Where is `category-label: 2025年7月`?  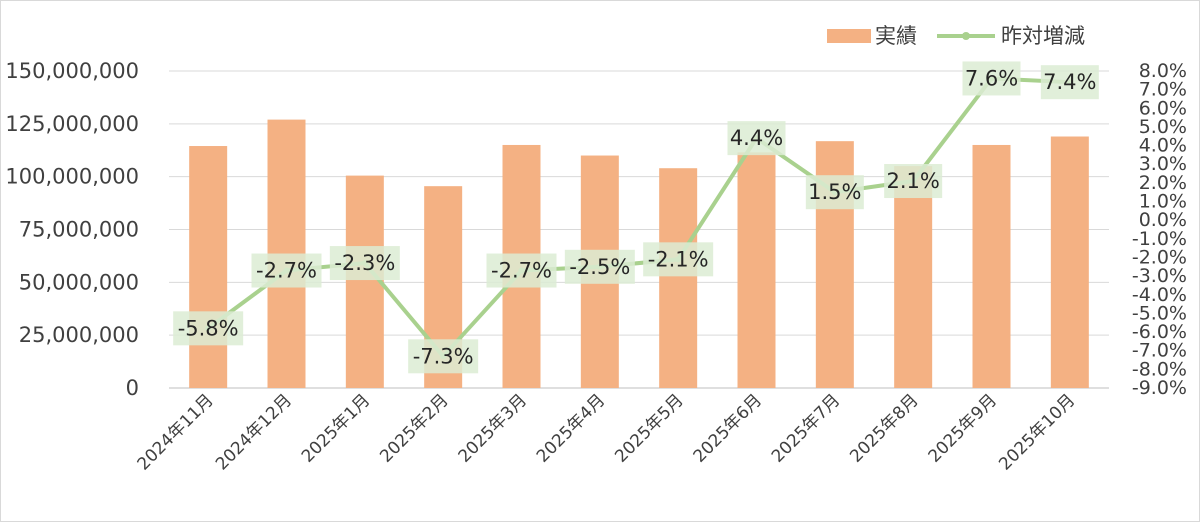
category-label: 2025年7月 is located at coordinates (806, 428).